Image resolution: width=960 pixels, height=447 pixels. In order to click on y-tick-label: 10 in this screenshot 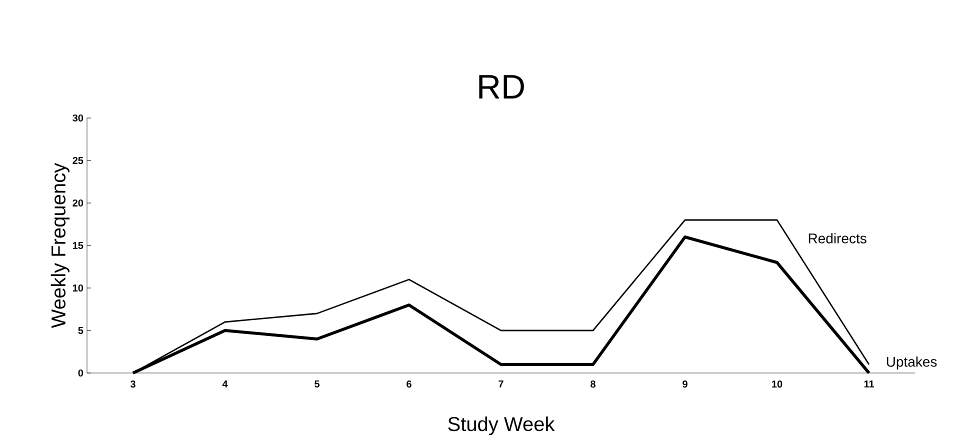, I will do `click(78, 288)`.